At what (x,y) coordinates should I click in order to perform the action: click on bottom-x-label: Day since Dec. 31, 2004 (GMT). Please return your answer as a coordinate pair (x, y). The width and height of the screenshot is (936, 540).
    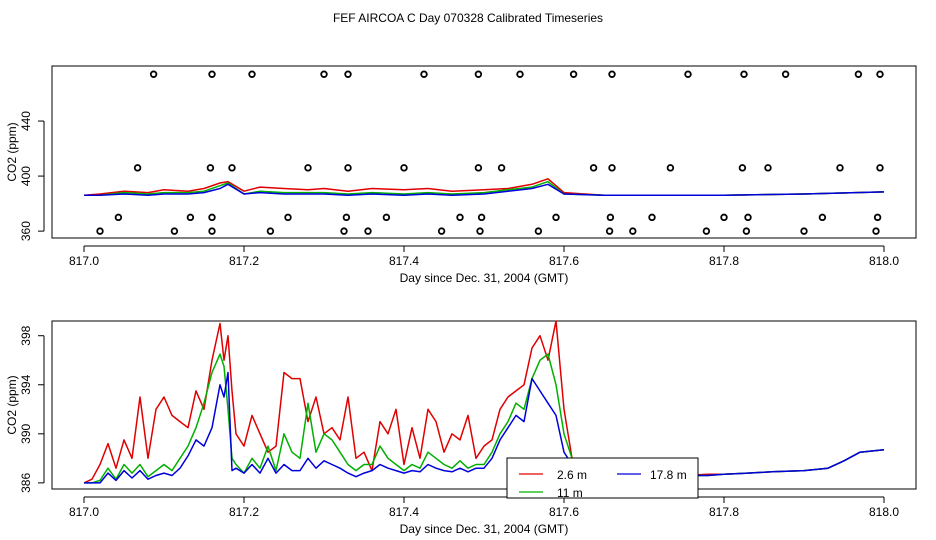
    Looking at the image, I should click on (484, 529).